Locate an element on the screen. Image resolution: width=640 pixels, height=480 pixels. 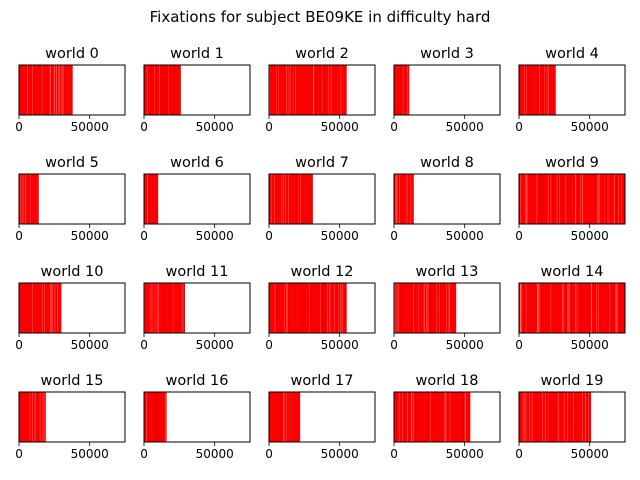
panel-title: world 17 is located at coordinates (322, 381).